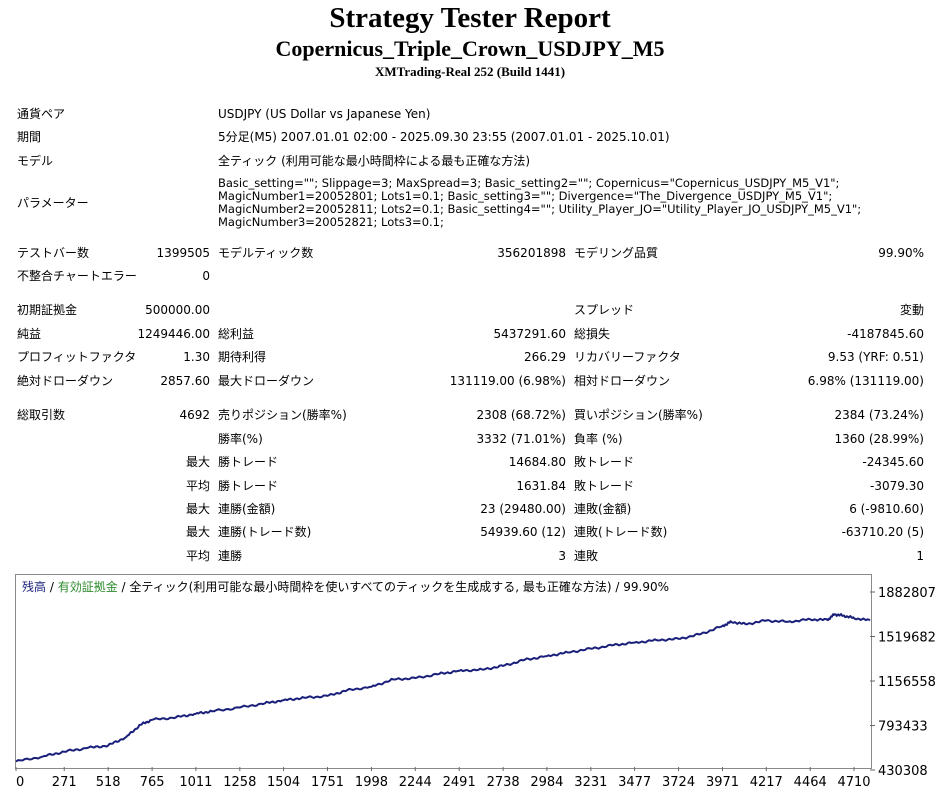  What do you see at coordinates (327, 782) in the screenshot?
I see `x-tick-label: 1751` at bounding box center [327, 782].